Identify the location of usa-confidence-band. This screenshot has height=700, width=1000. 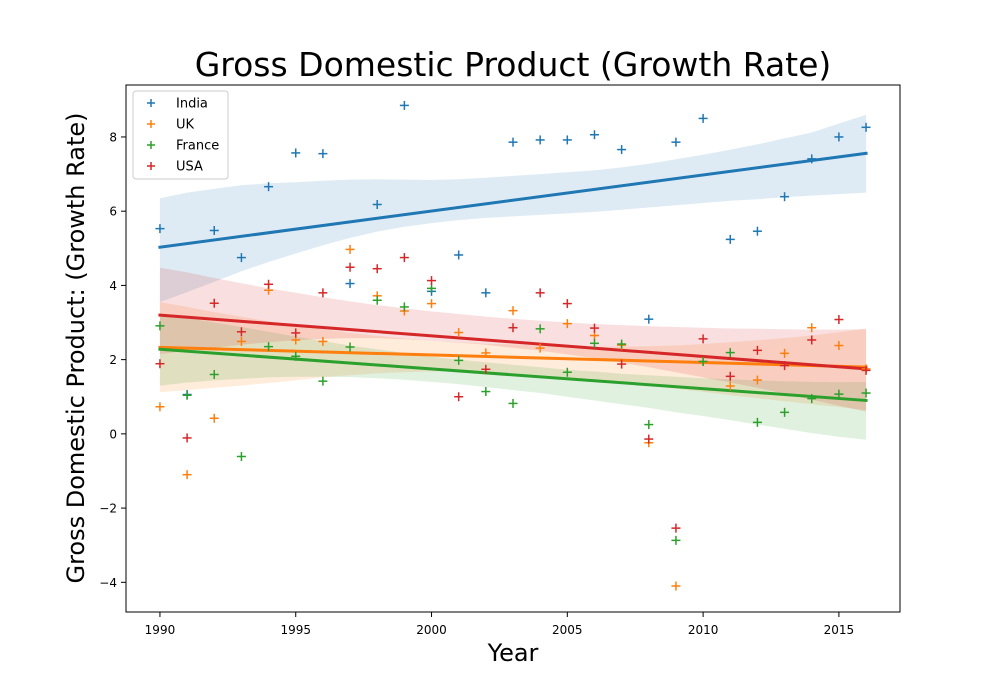
(513, 339).